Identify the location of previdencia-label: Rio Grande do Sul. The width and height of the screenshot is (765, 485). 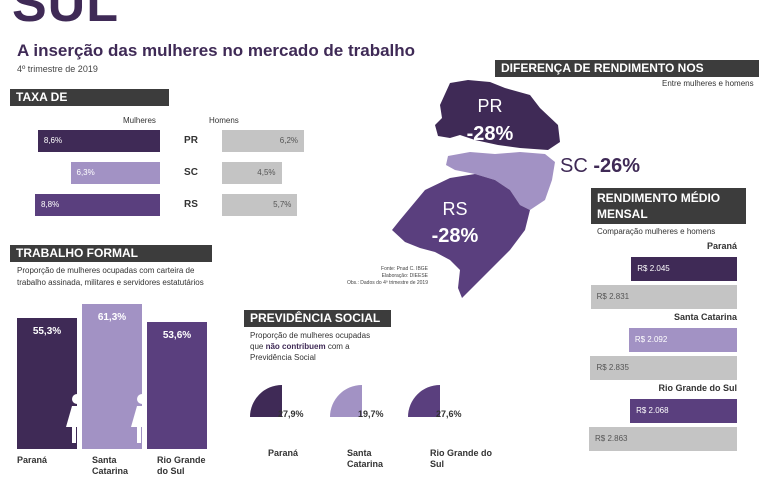
(461, 458).